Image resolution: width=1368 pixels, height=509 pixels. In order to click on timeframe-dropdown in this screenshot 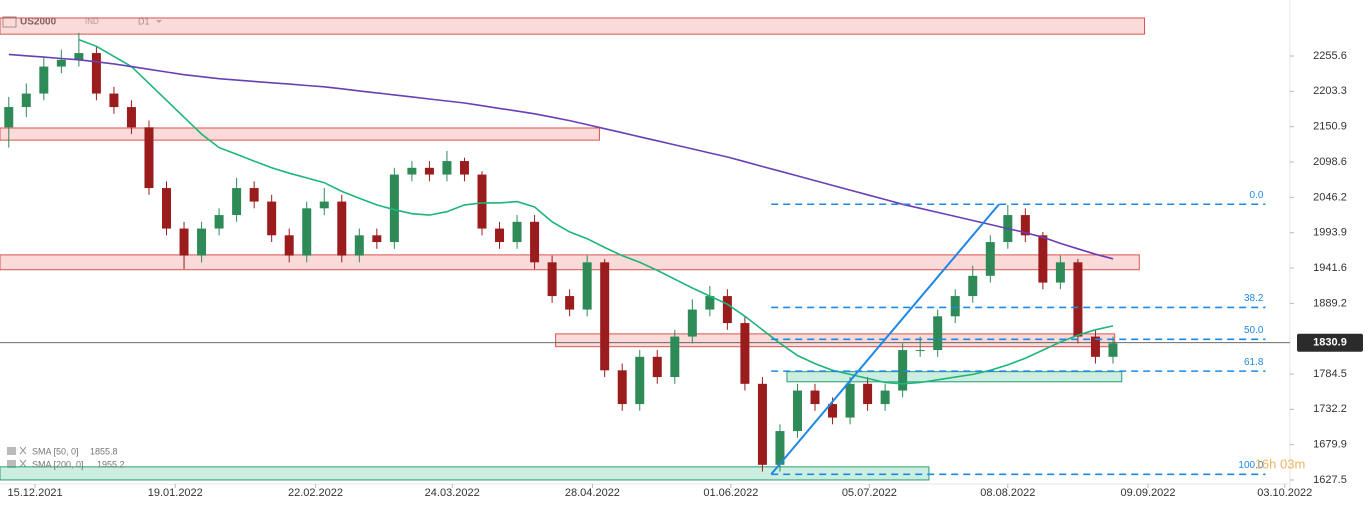, I will do `click(159, 21)`.